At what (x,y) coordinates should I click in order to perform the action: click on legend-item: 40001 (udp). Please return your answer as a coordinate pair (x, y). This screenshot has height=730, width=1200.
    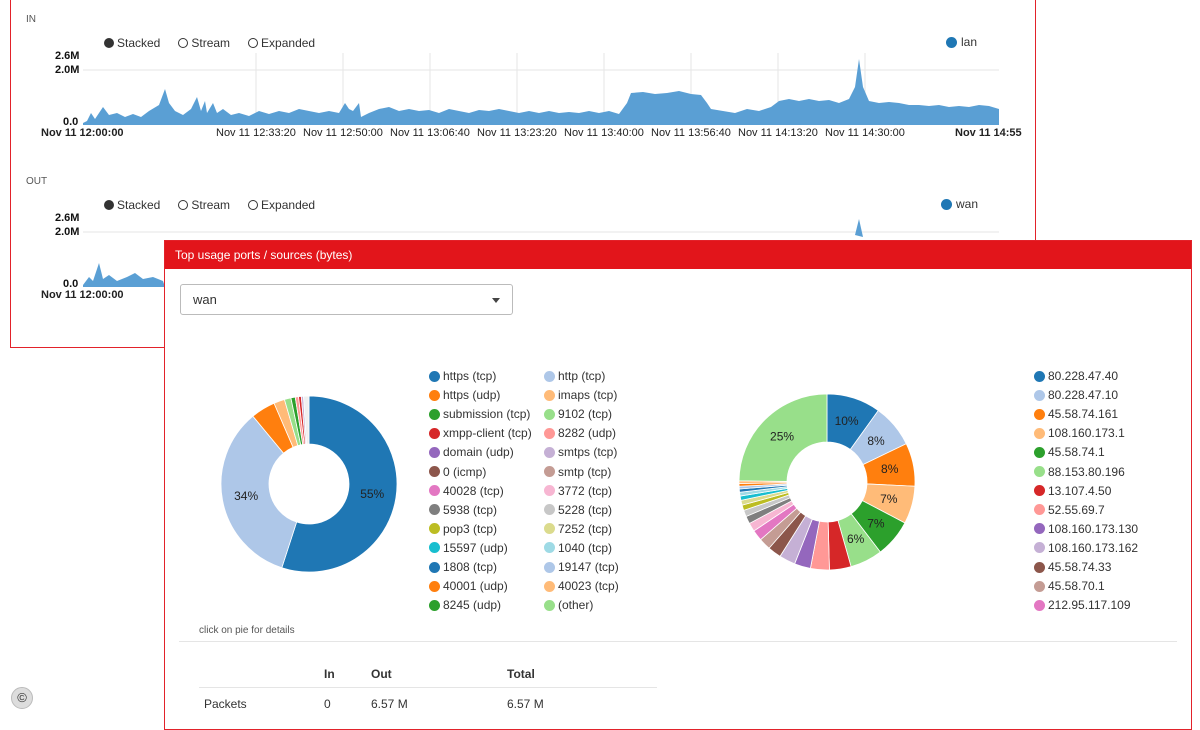
    Looking at the image, I should click on (468, 586).